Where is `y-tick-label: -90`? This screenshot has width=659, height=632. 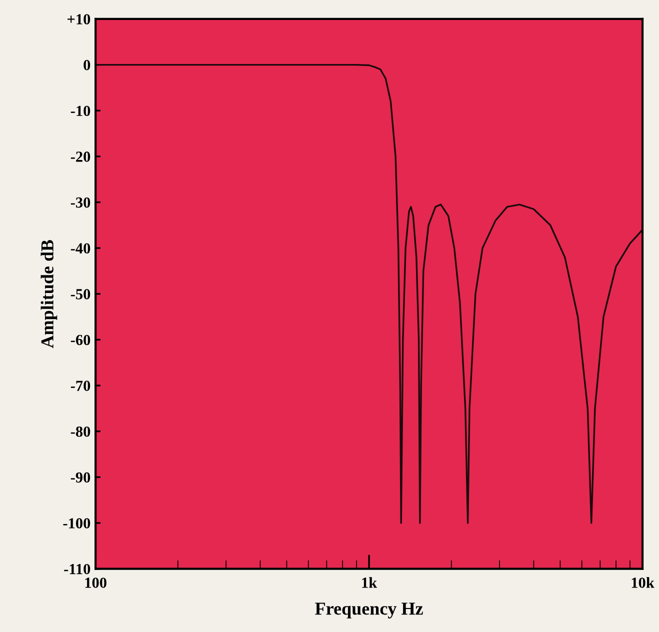 y-tick-label: -90 is located at coordinates (80, 477).